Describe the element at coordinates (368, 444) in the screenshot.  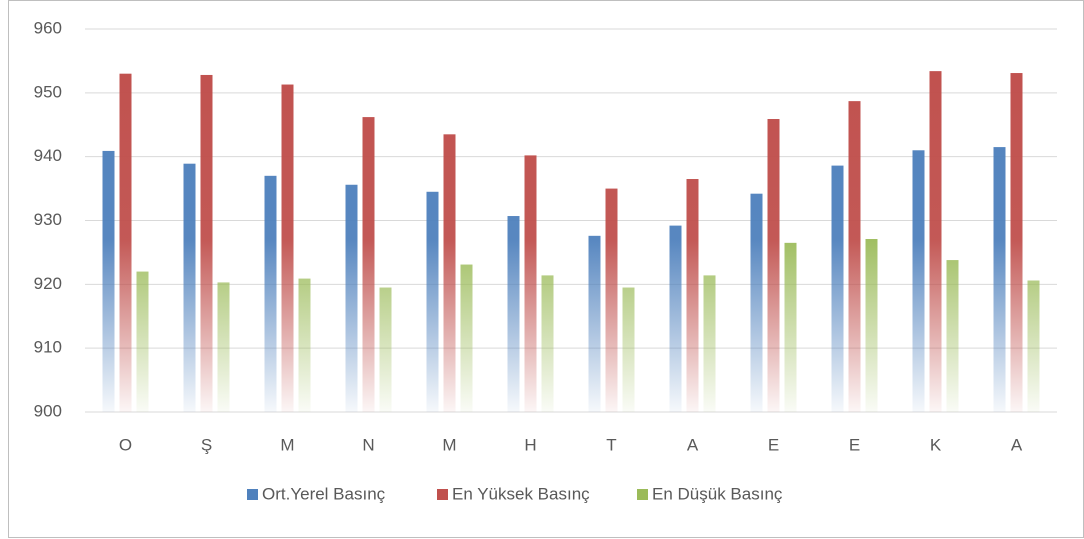
I see `x-tick-label: N` at that location.